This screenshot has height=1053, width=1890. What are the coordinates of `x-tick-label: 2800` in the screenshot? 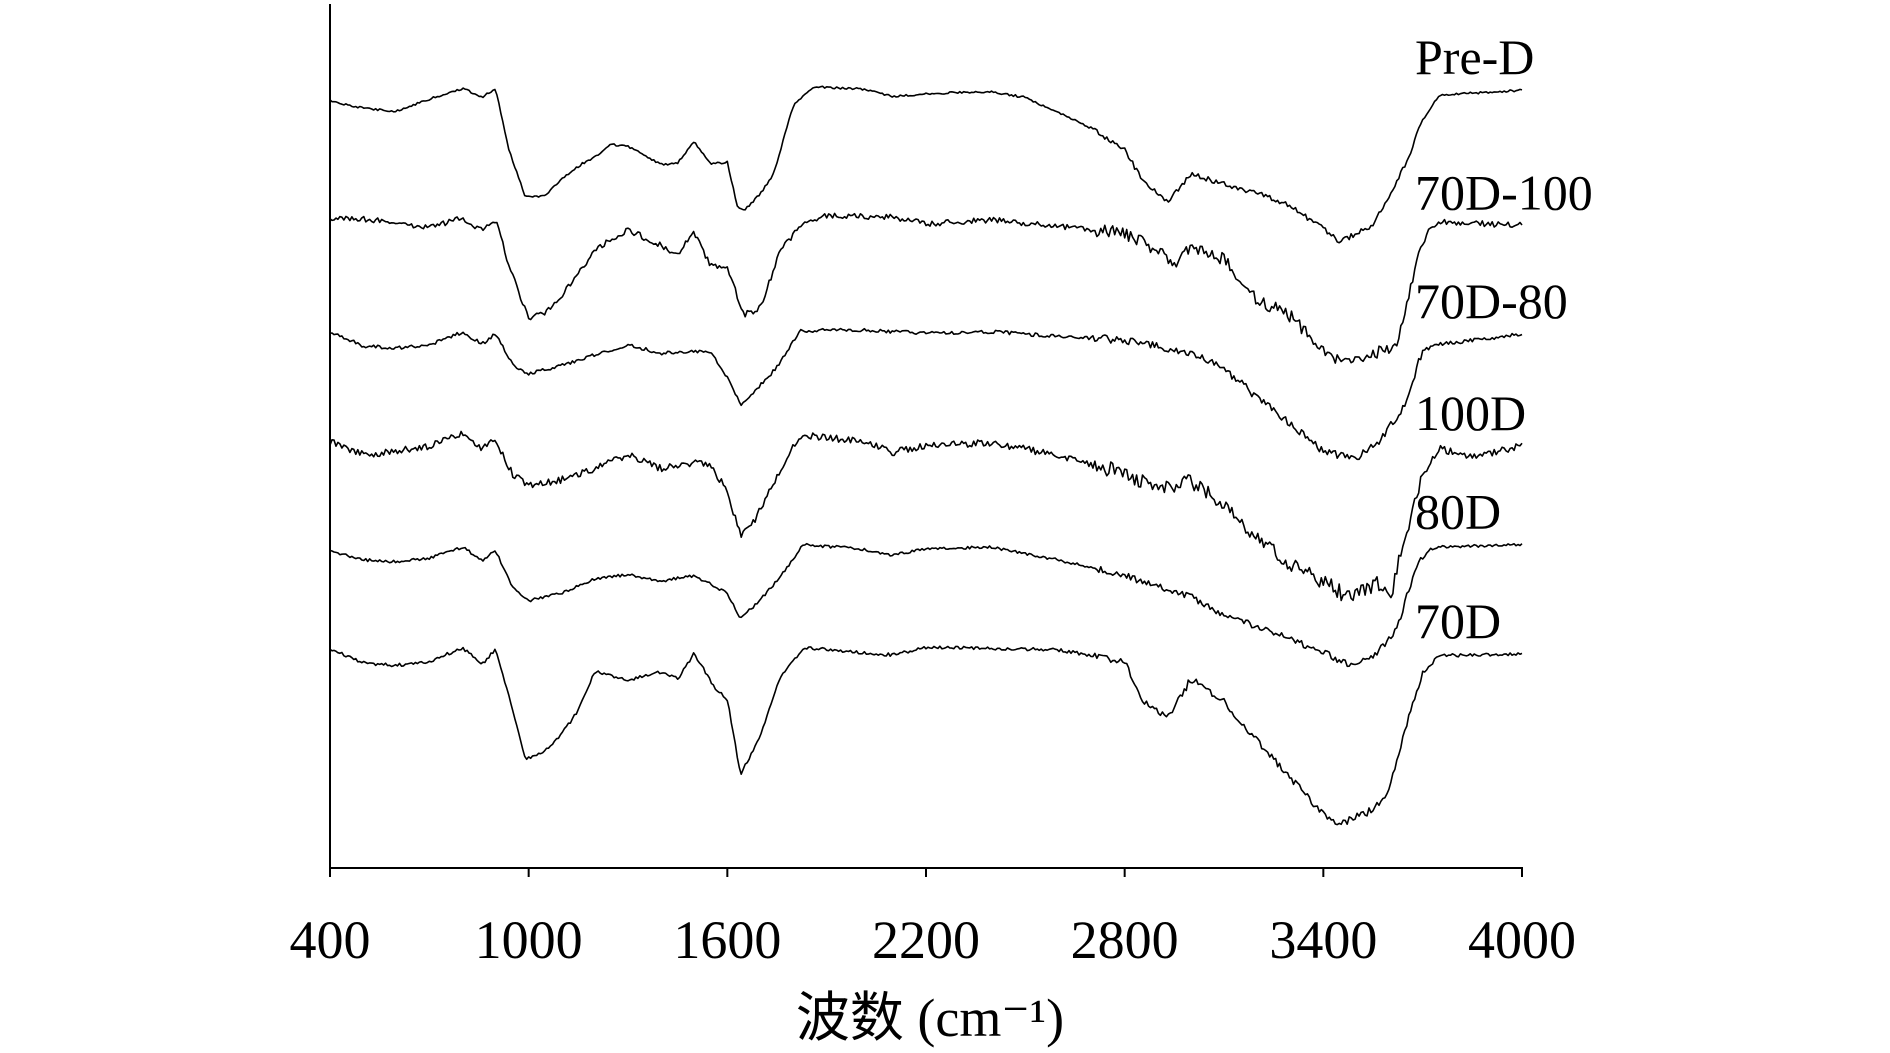 It's located at (1125, 940).